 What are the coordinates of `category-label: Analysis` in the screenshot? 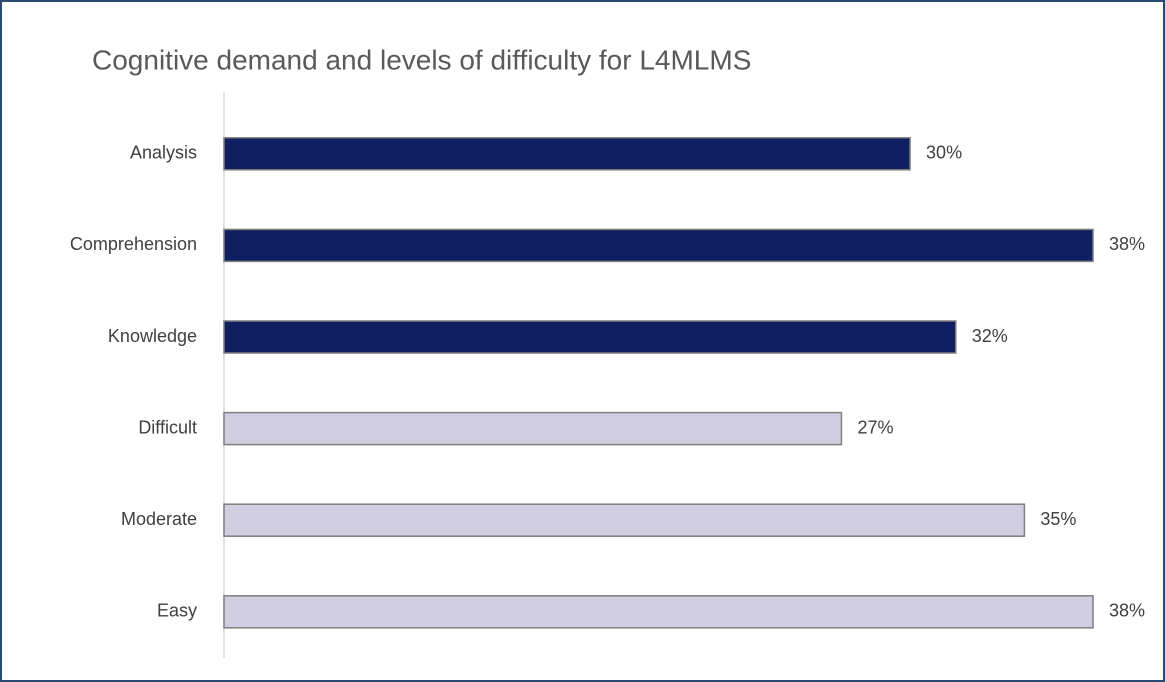 It's located at (163, 153).